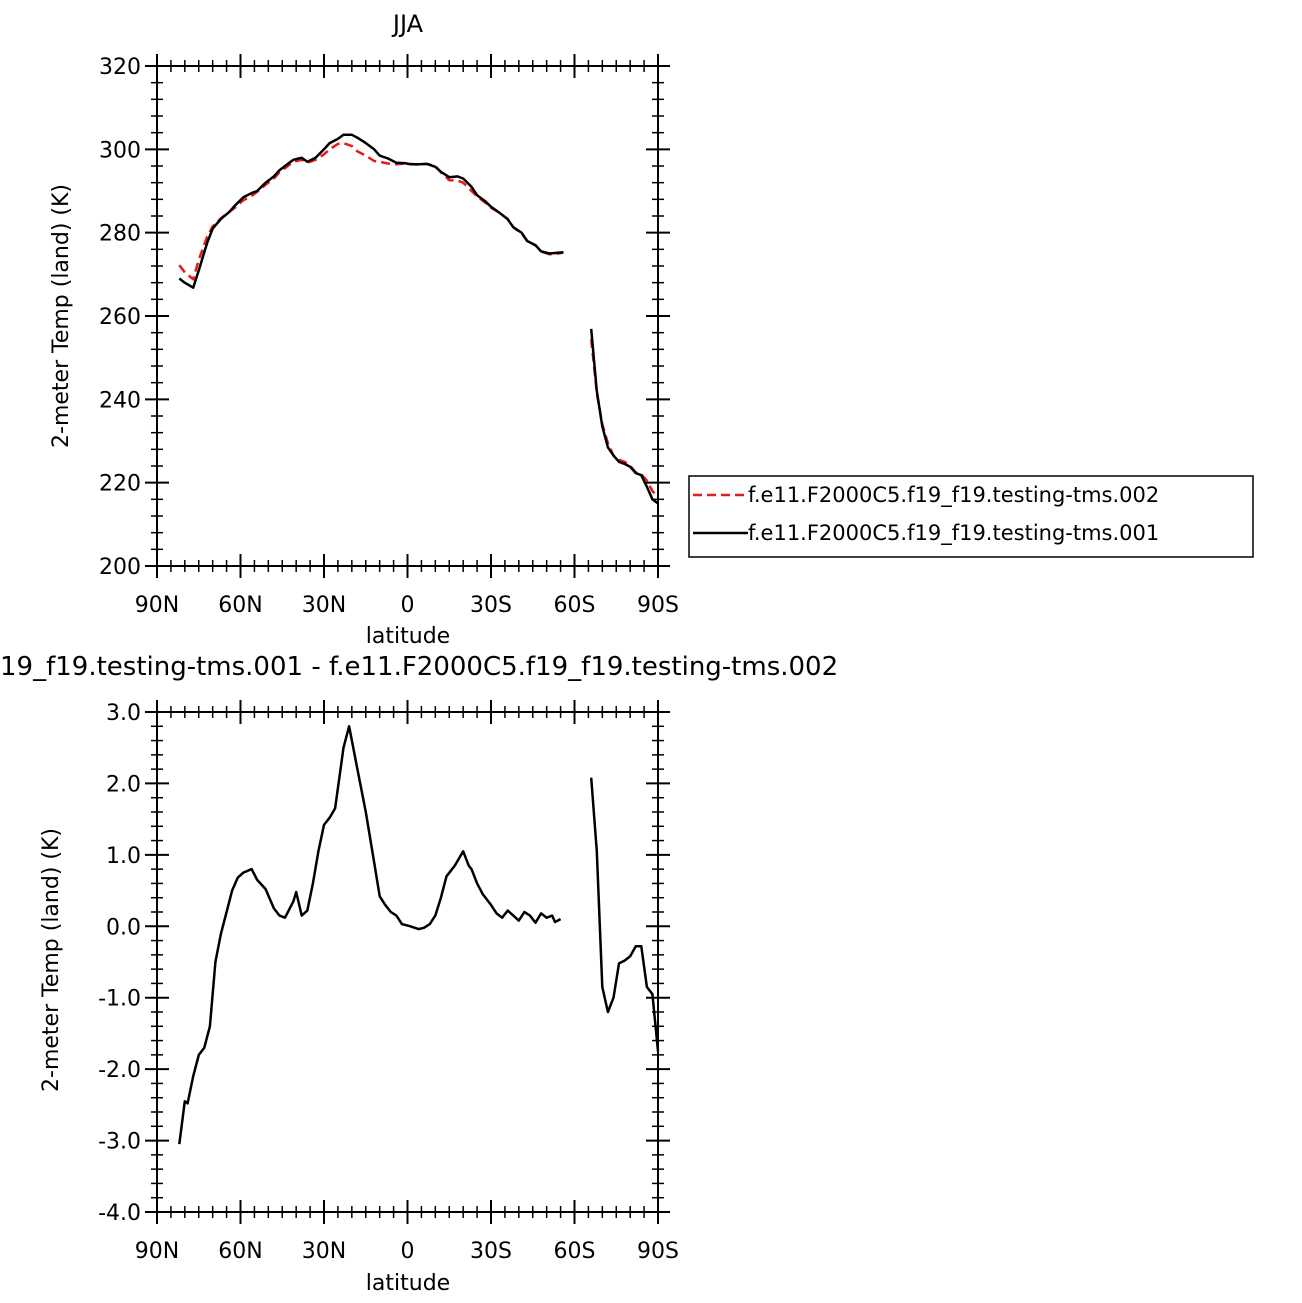 The width and height of the screenshot is (1302, 1303). What do you see at coordinates (120, 484) in the screenshot?
I see `top-y-tick-label: 220` at bounding box center [120, 484].